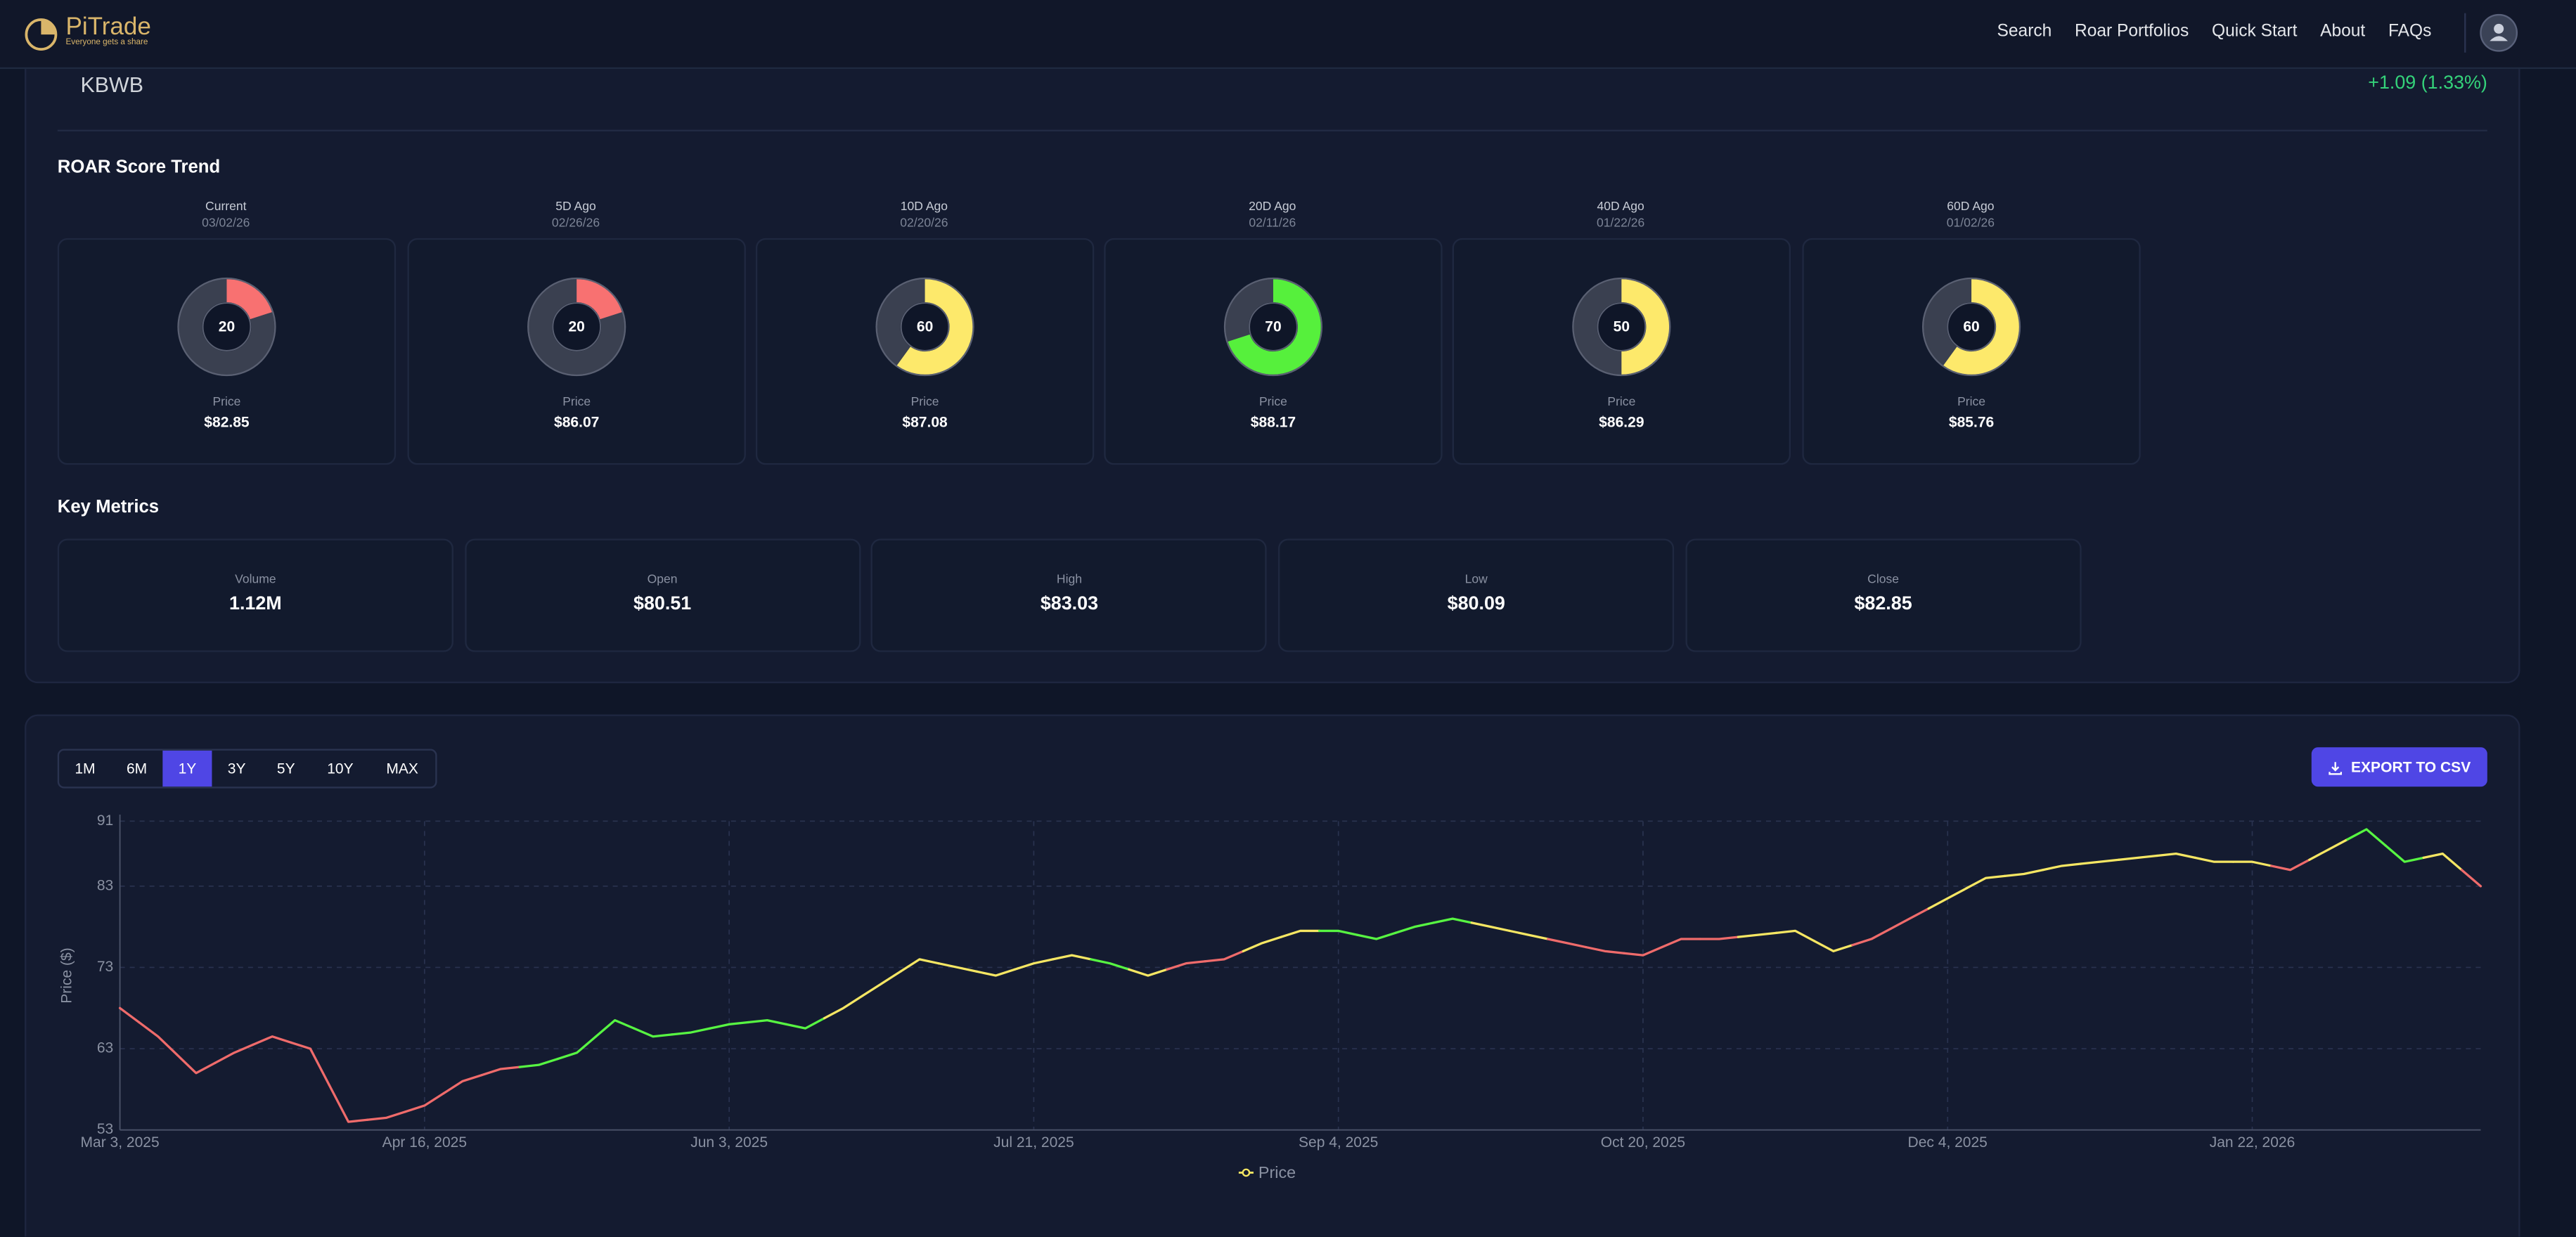  Describe the element at coordinates (424, 1142) in the screenshot. I see `x-tick-label: Apr 16, 2025` at that location.